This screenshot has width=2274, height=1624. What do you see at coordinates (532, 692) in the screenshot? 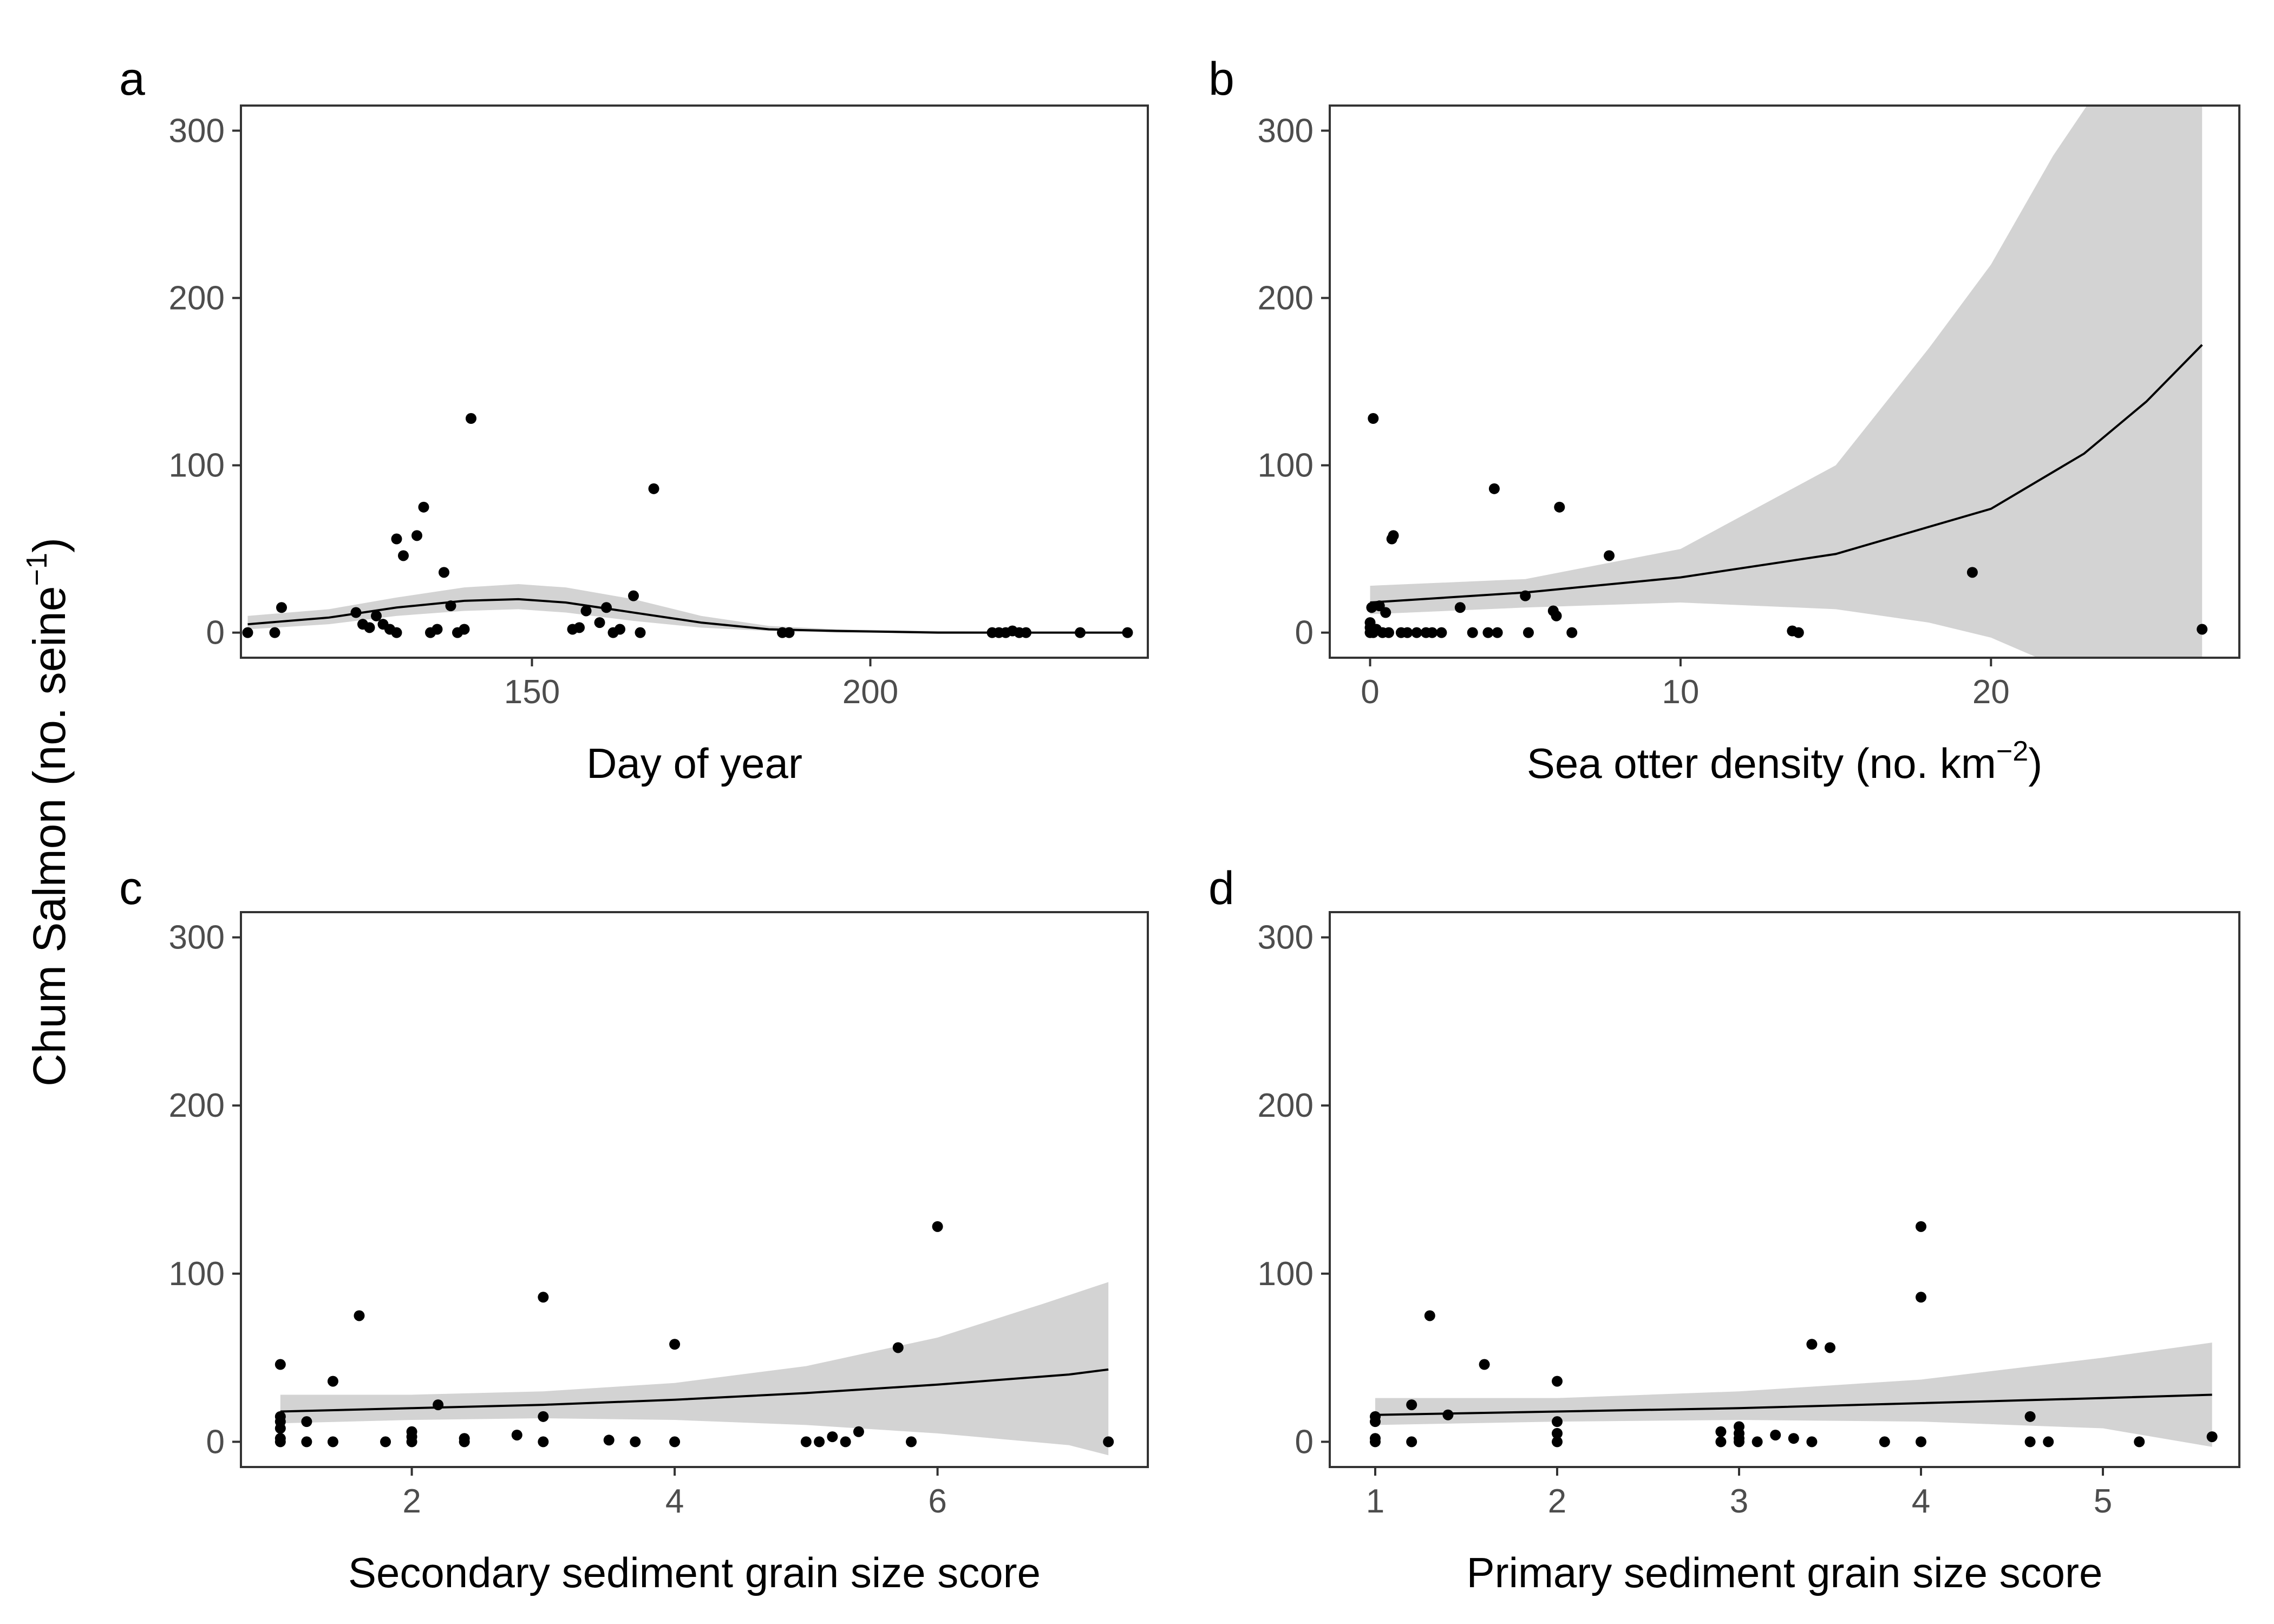
I see `x-tick-label: 150` at bounding box center [532, 692].